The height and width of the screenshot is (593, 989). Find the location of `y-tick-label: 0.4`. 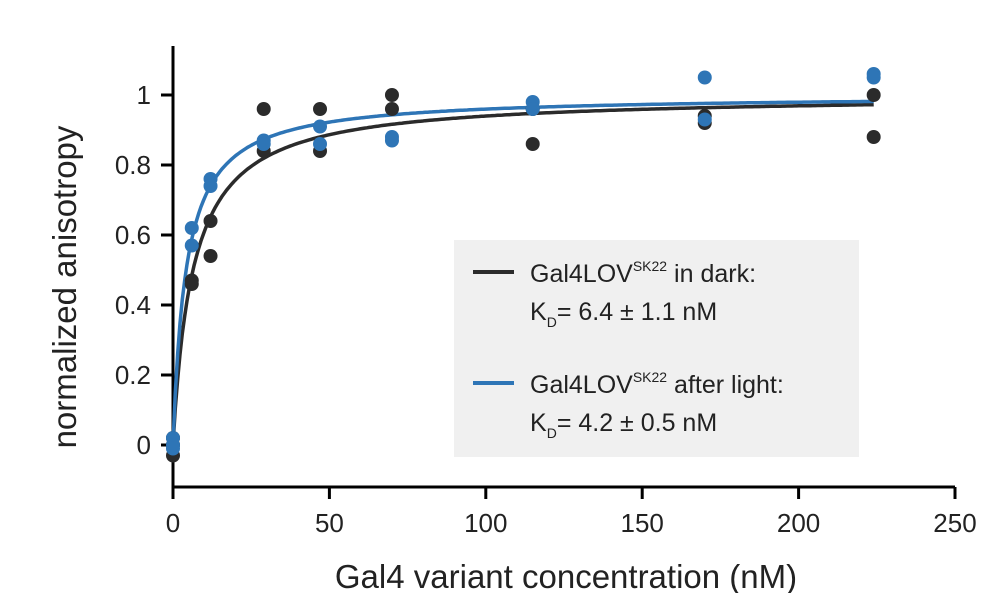

y-tick-label: 0.4 is located at coordinates (133, 305).